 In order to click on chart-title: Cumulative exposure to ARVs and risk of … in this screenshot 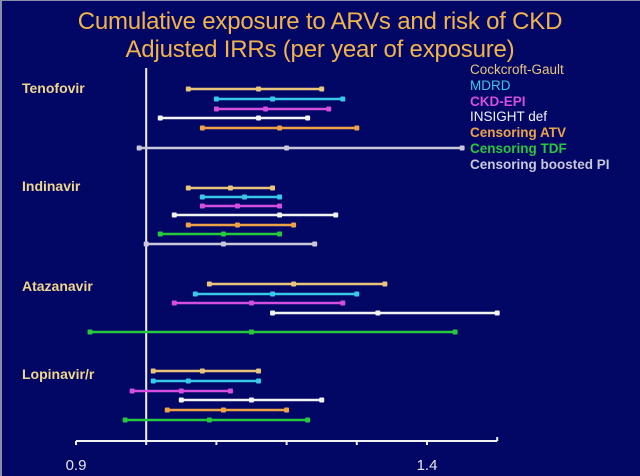, I will do `click(320, 21)`.